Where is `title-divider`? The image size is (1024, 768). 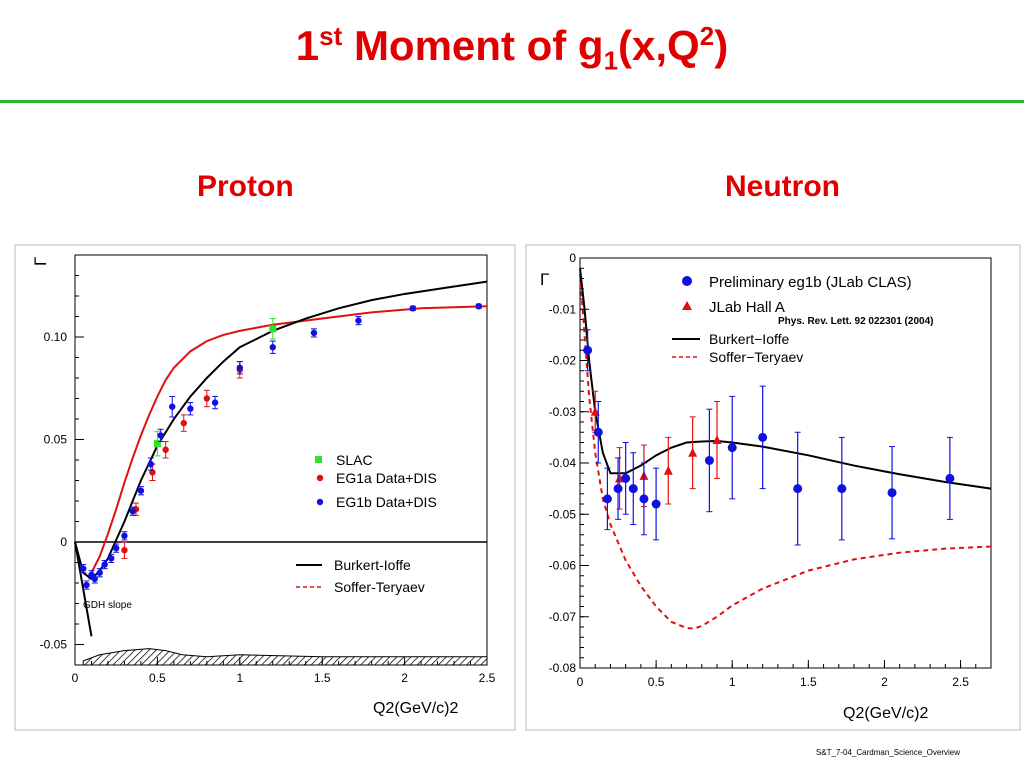
title-divider is located at coordinates (512, 101).